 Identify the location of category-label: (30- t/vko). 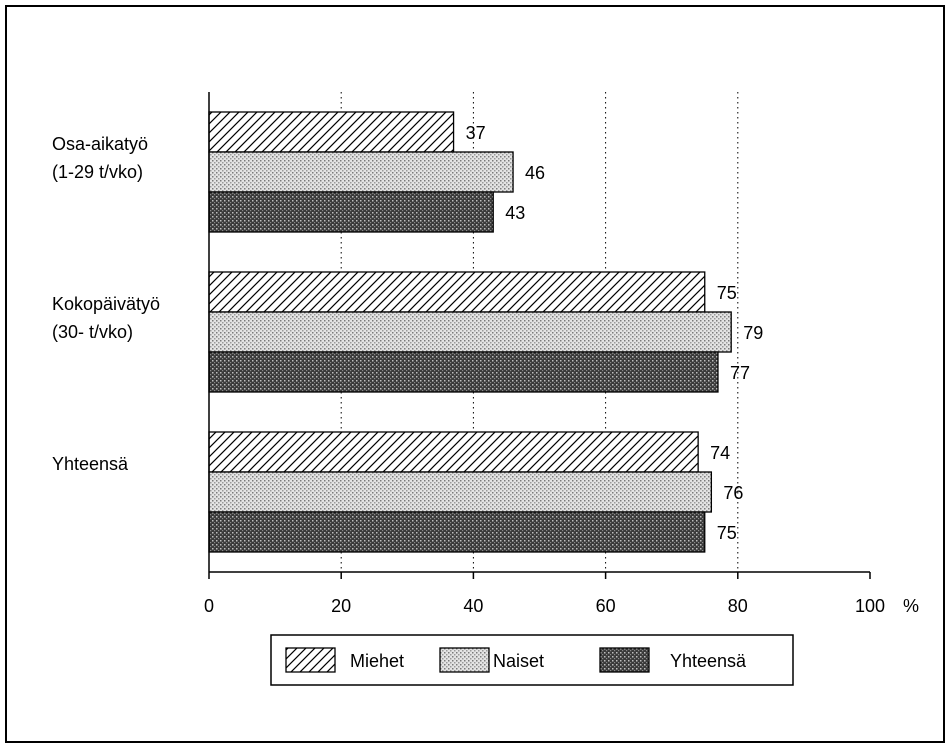
(92, 332).